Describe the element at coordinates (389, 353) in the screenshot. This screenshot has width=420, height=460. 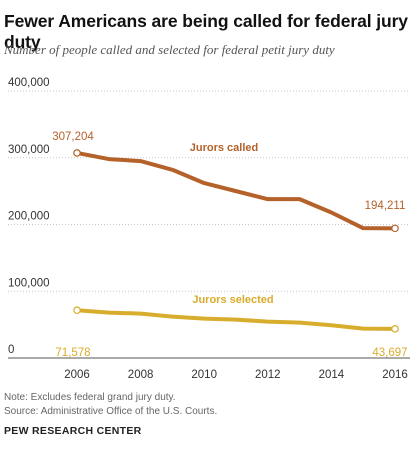
I see `end-value-label: 43,697` at that location.